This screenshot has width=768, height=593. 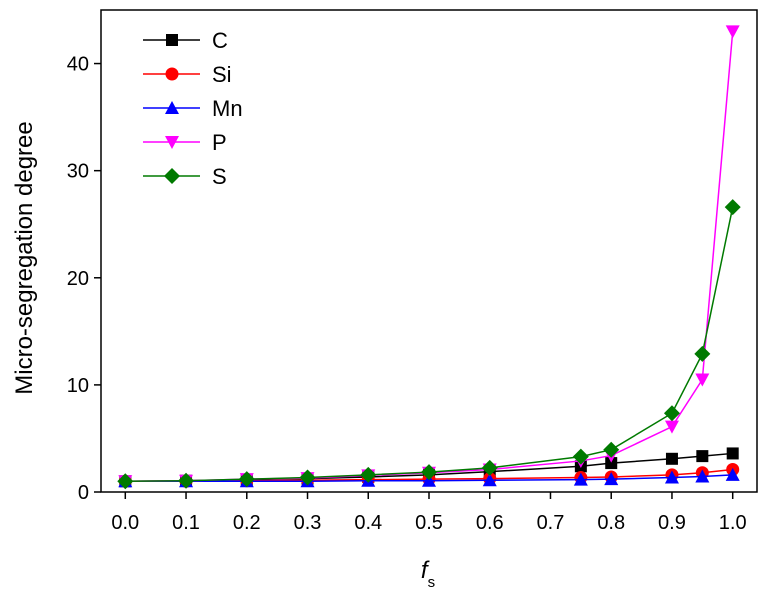 What do you see at coordinates (368, 523) in the screenshot?
I see `x-tick-label: 0.4` at bounding box center [368, 523].